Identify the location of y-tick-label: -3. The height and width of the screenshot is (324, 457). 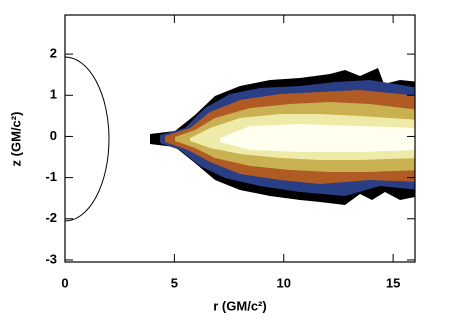
(51, 258).